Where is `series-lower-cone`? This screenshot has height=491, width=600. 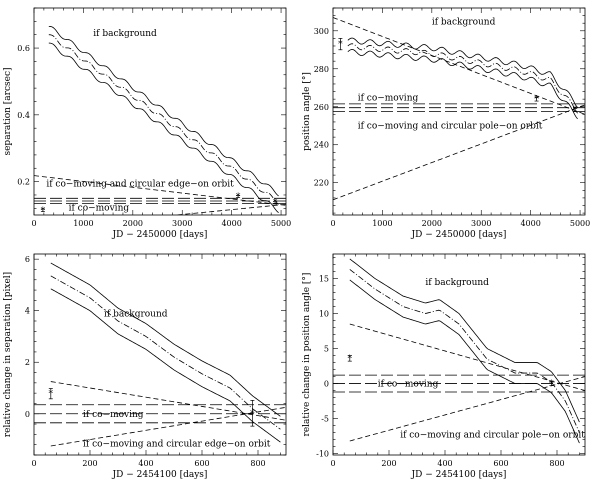
series-lower-cone is located at coordinates (229, 209).